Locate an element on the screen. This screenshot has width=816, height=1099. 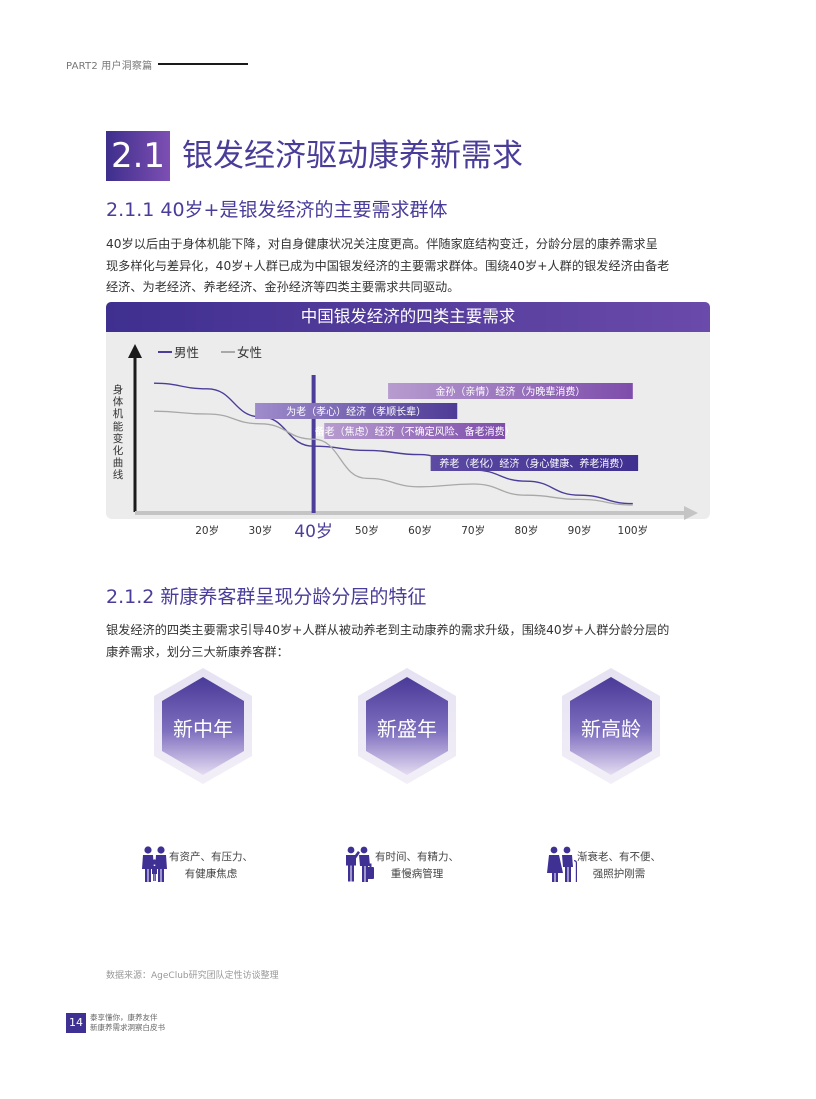
age-40-marker is located at coordinates (313, 444).